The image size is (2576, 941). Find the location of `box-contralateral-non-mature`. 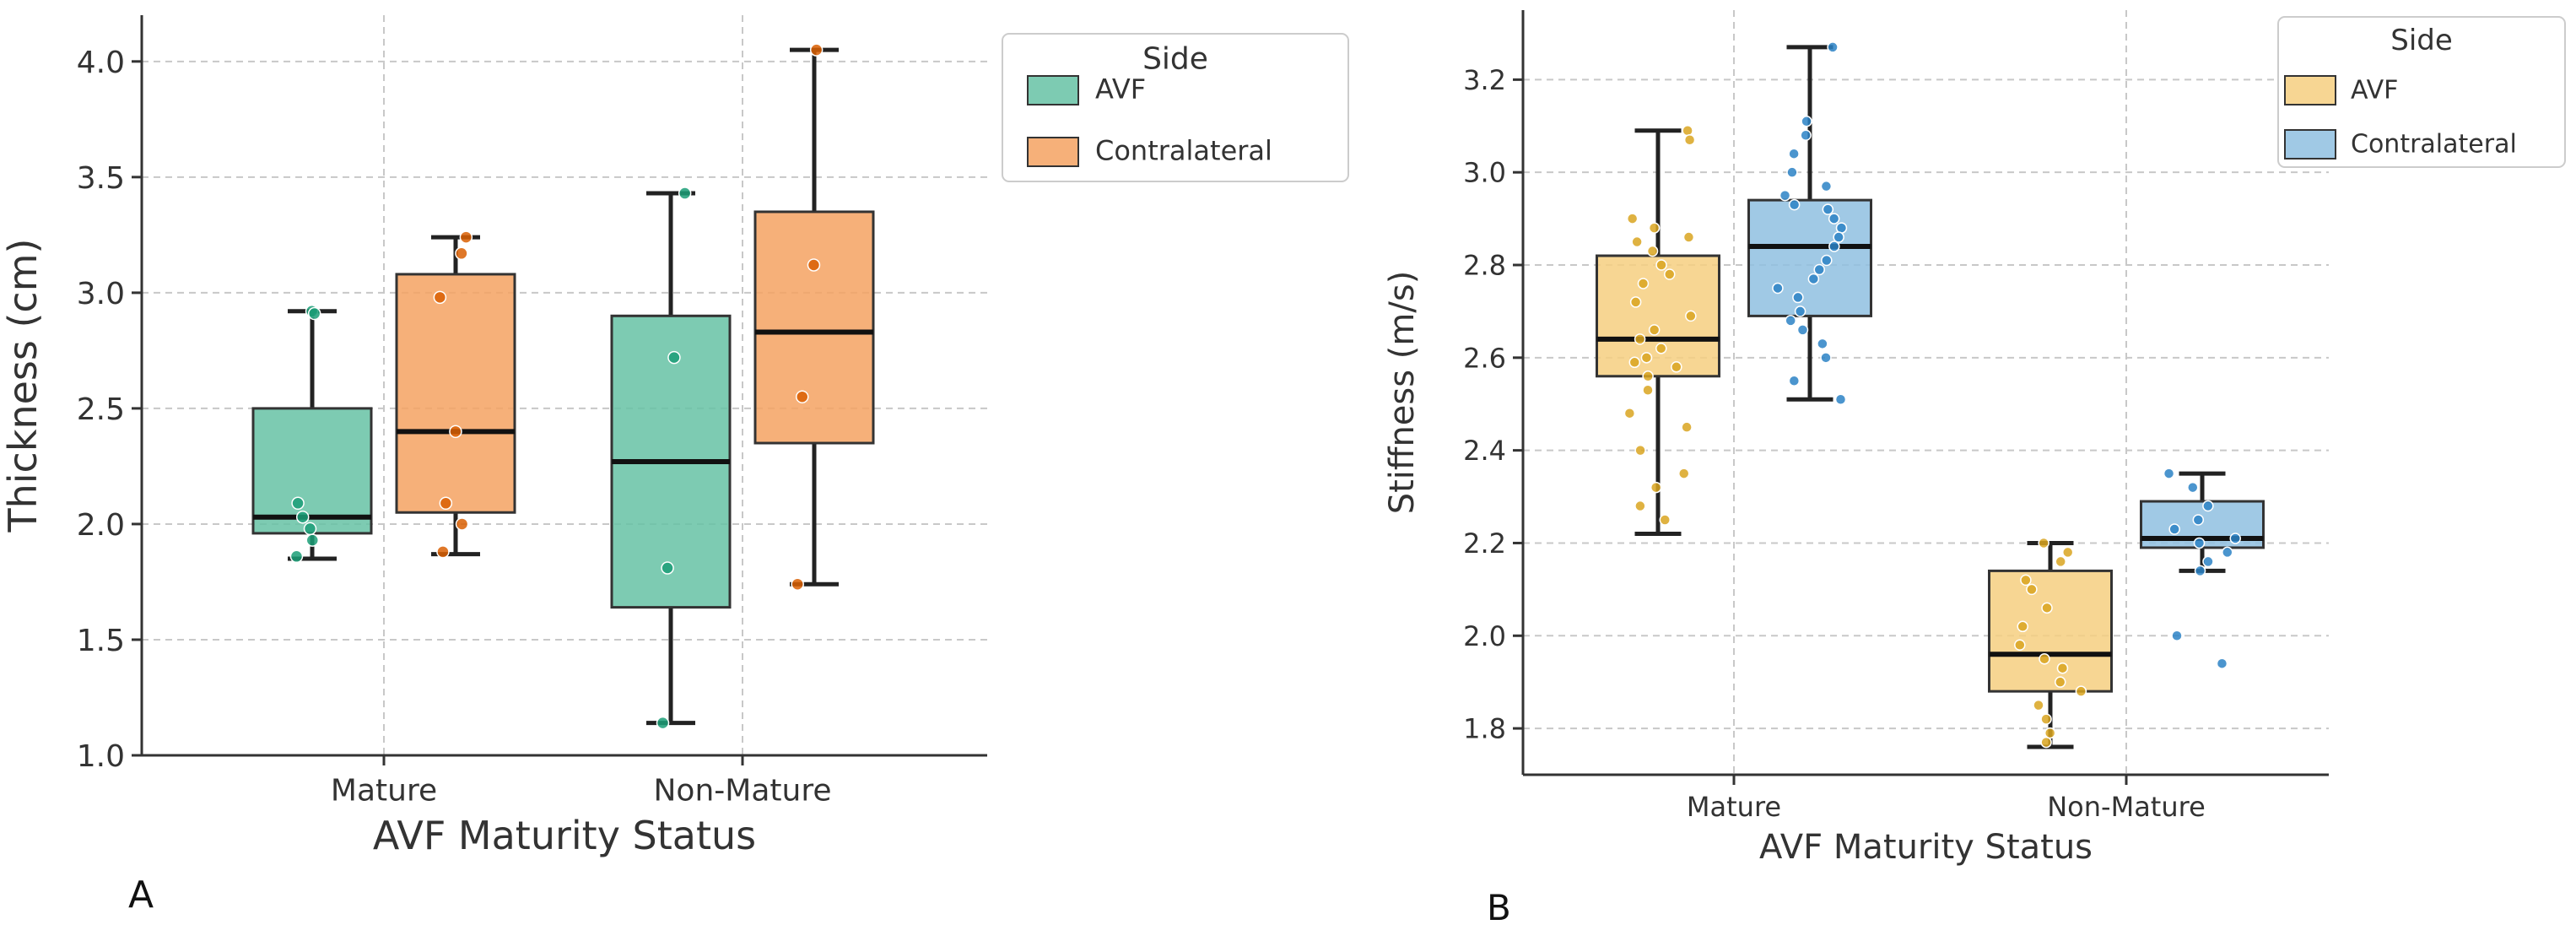

box-contralateral-non-mature is located at coordinates (814, 317).